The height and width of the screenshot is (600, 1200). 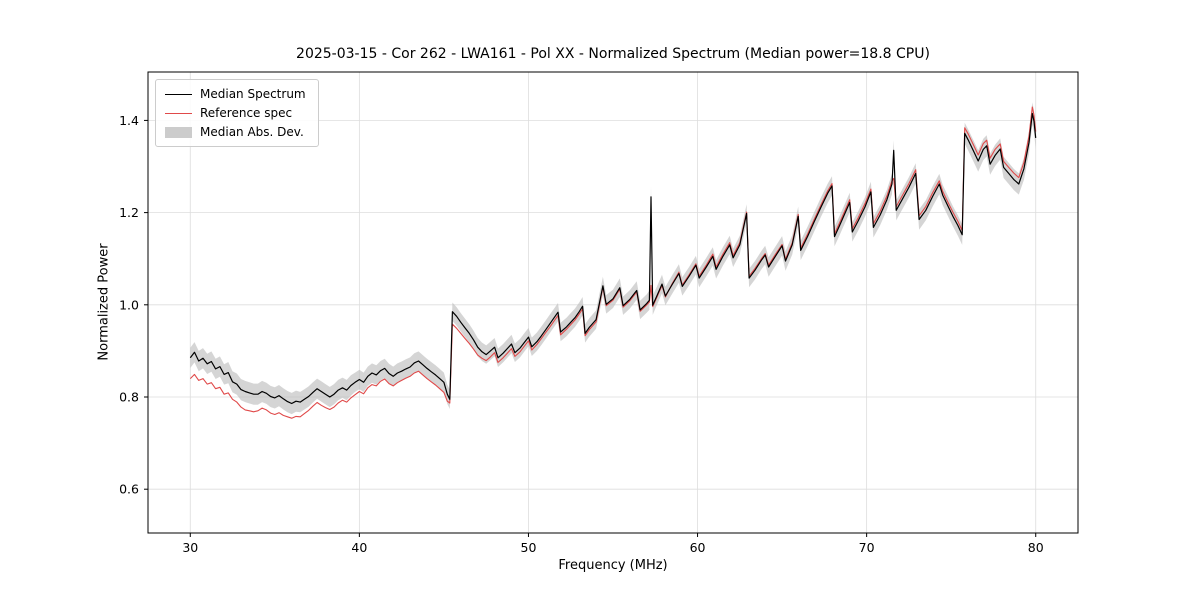 I want to click on svg-text: 30, so click(x=190, y=547).